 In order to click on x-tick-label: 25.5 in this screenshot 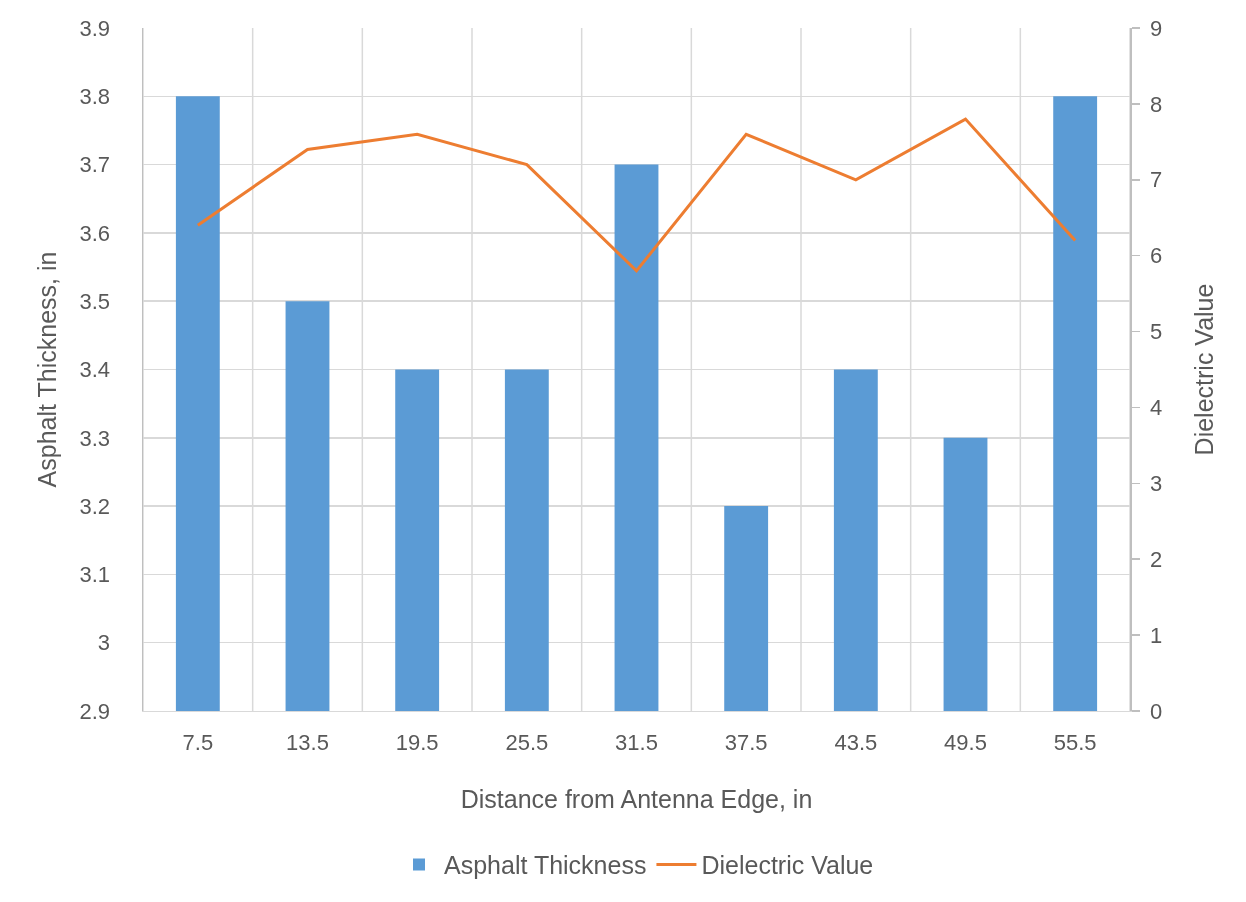, I will do `click(527, 743)`.